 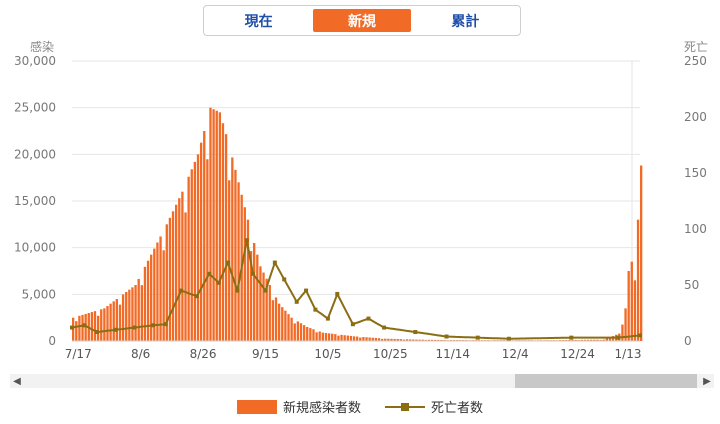 What do you see at coordinates (17, 381) in the screenshot?
I see `scroll-left-button: ◀` at bounding box center [17, 381].